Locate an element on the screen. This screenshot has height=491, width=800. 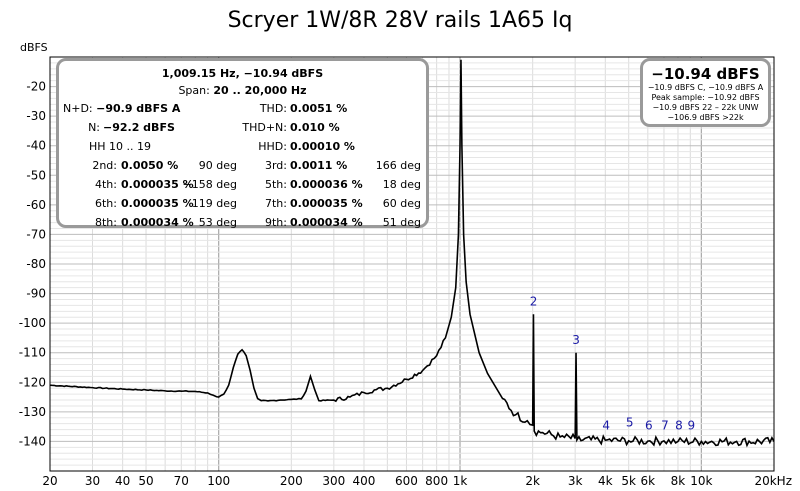
y-tick-label: -50 is located at coordinates (36, 175).